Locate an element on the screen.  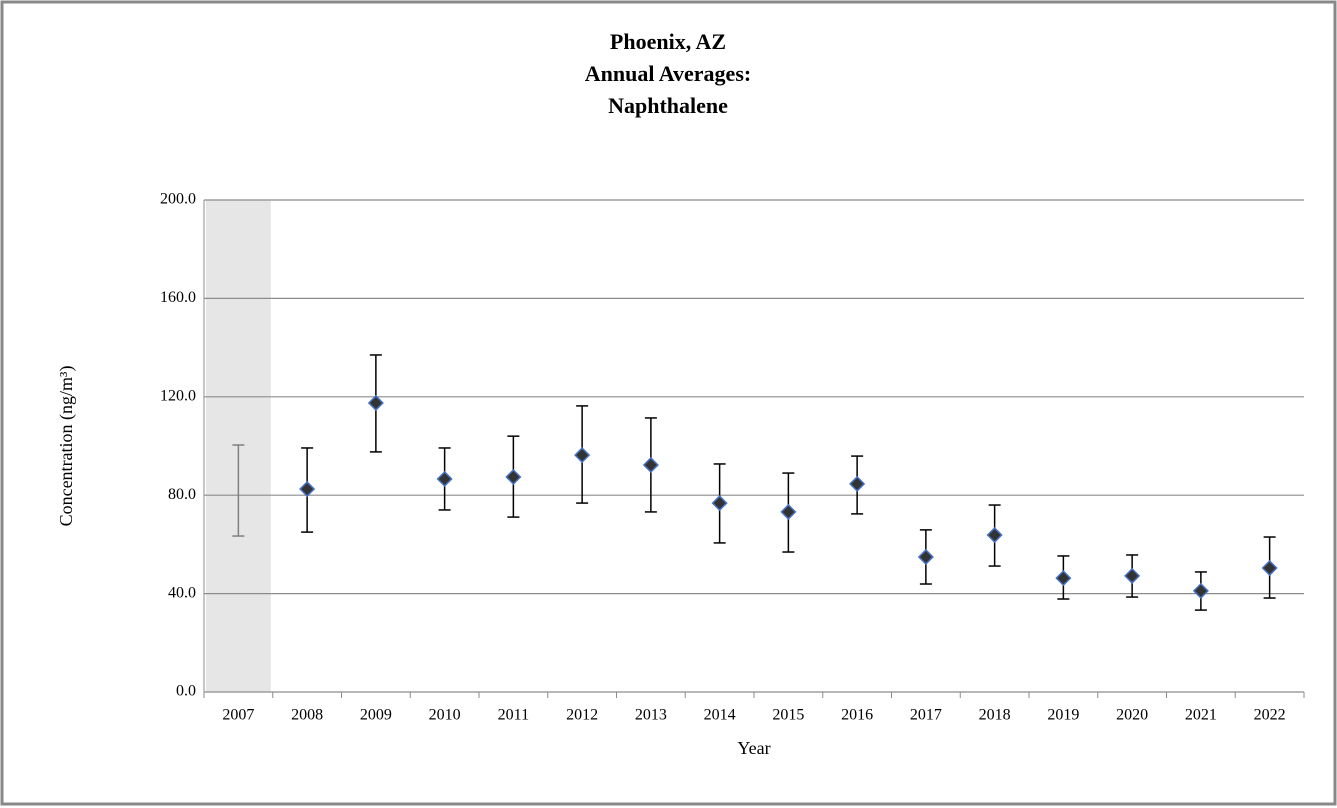
y-tick-label: 160.0 is located at coordinates (178, 297).